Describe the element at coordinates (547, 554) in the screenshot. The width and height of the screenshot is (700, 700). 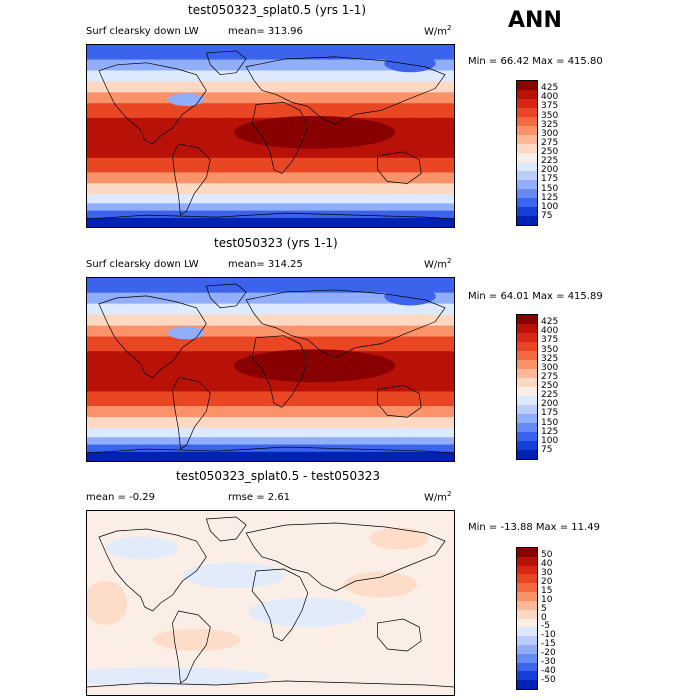
I see `colorbar-tick-label: 50` at that location.